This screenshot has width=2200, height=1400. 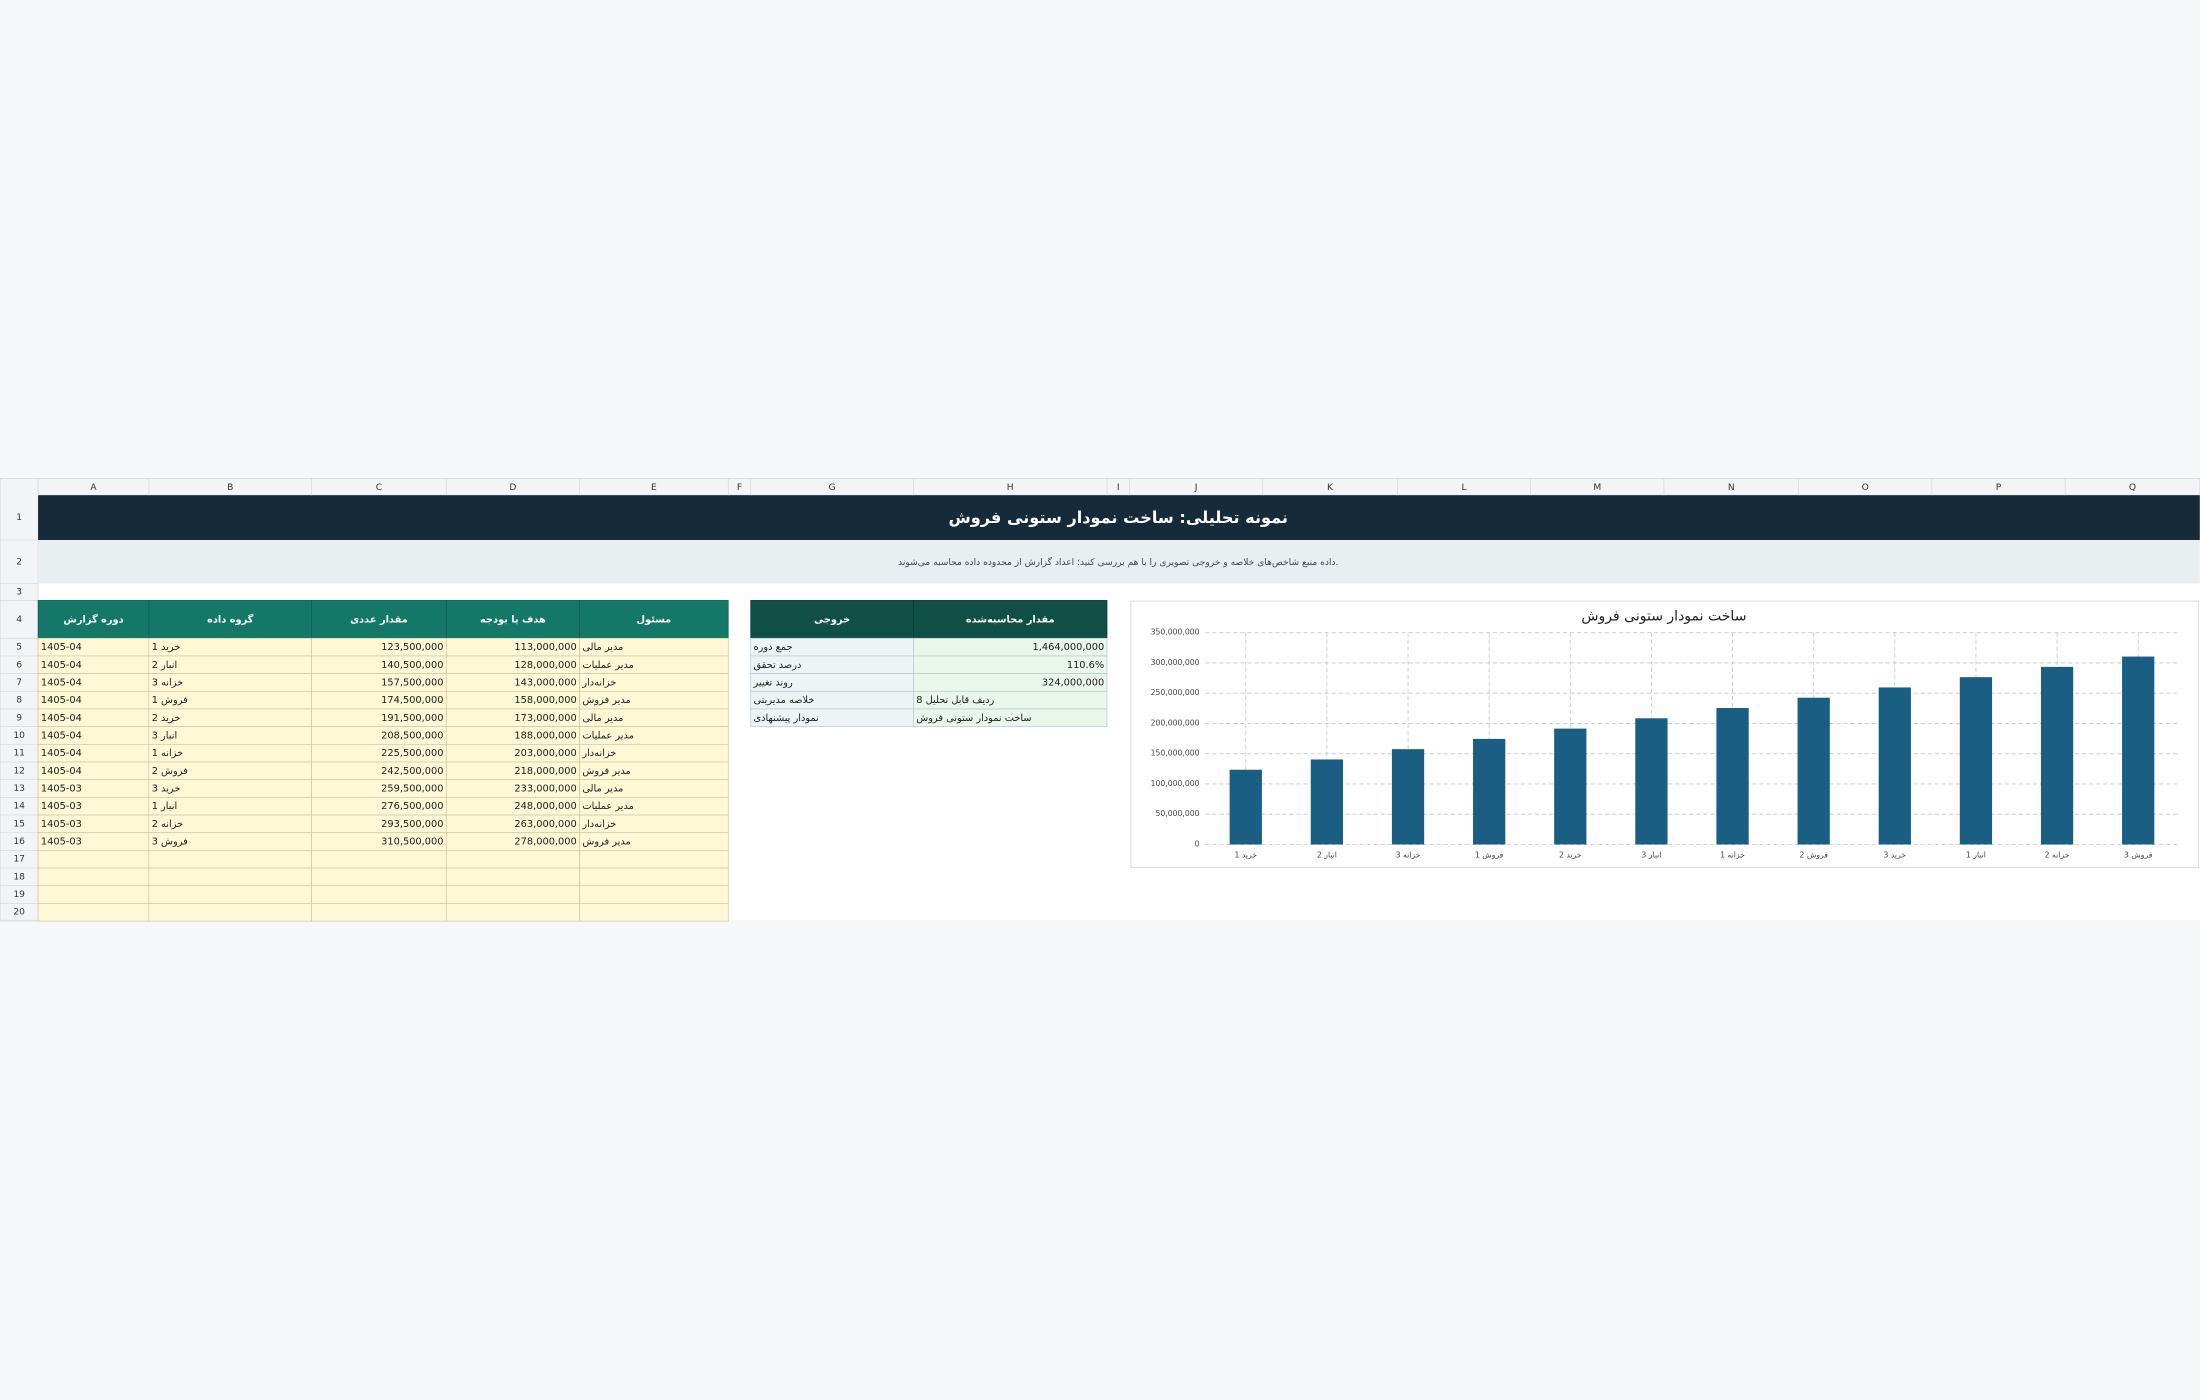 I want to click on column-letter: K, so click(x=1330, y=488).